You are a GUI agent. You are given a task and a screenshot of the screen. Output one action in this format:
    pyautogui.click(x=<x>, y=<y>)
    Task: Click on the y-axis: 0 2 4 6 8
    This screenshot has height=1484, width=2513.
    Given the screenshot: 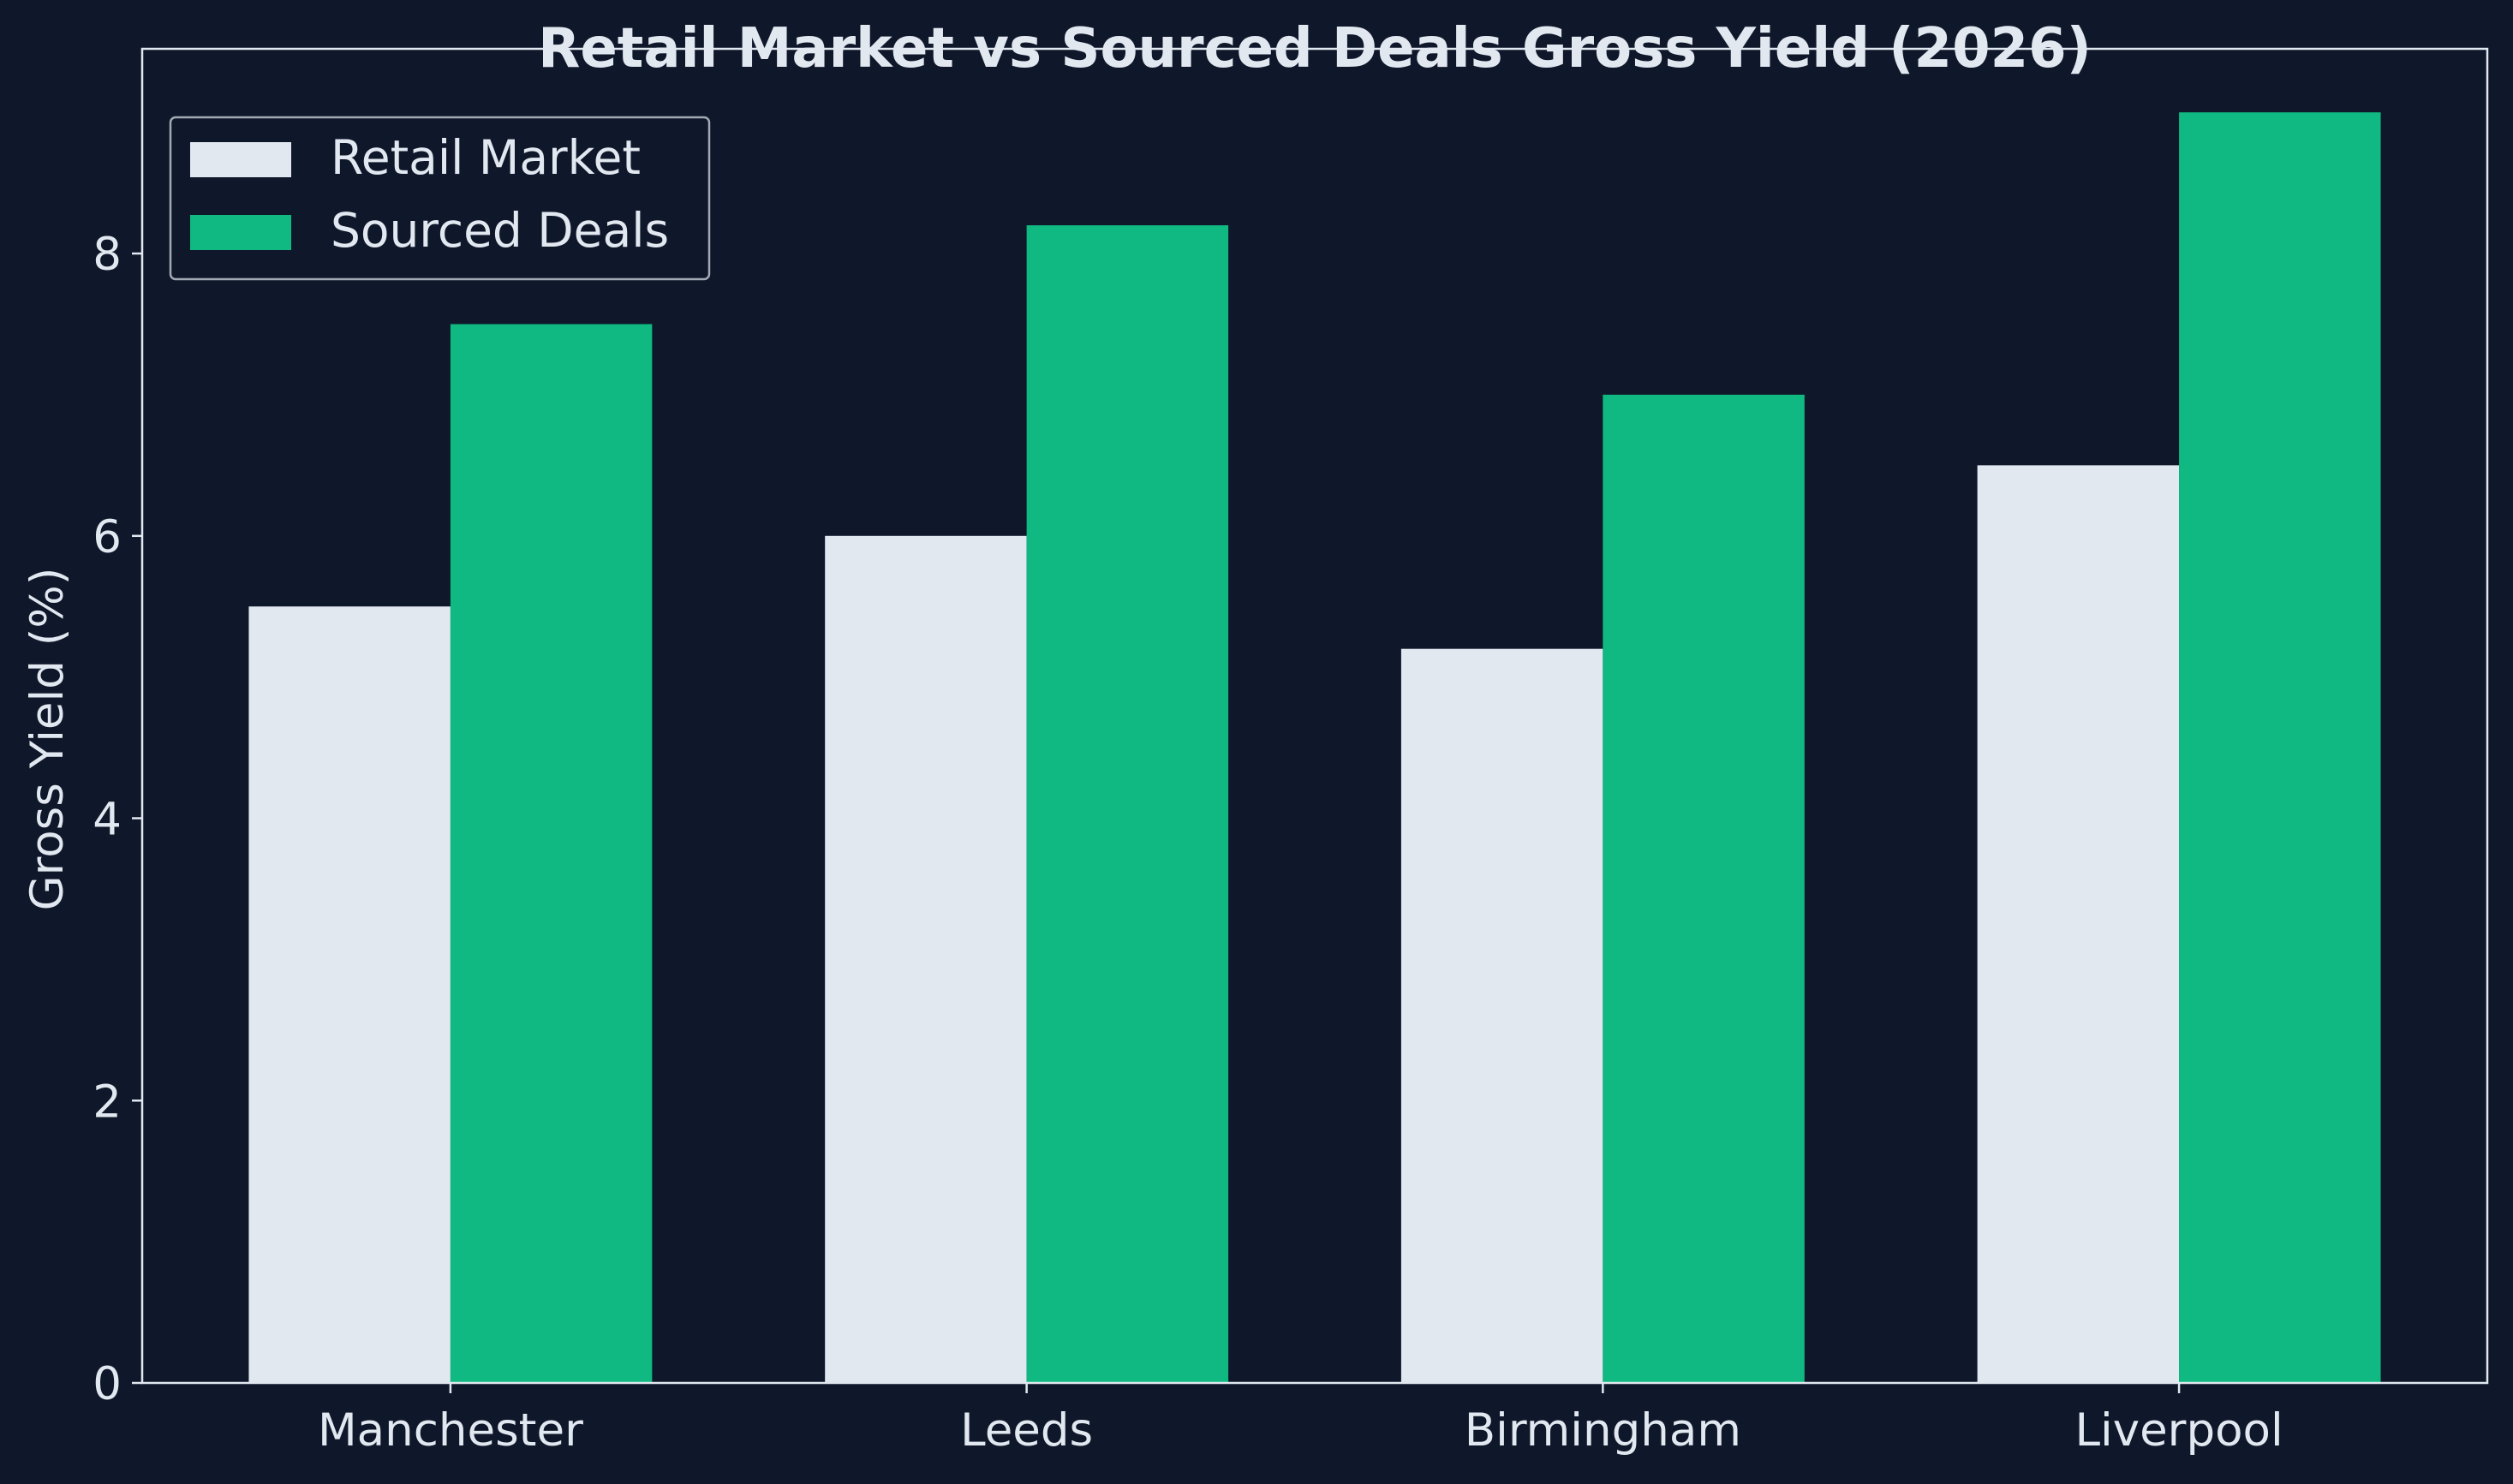 What is the action you would take?
    pyautogui.click(x=117, y=820)
    